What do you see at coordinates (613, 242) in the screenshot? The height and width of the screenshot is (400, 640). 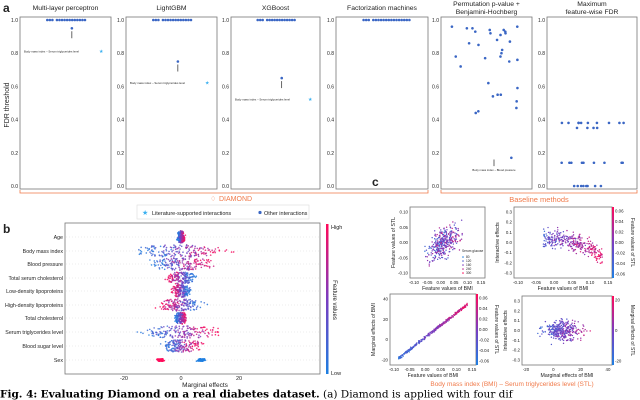 I see `colorbar-tr` at bounding box center [613, 242].